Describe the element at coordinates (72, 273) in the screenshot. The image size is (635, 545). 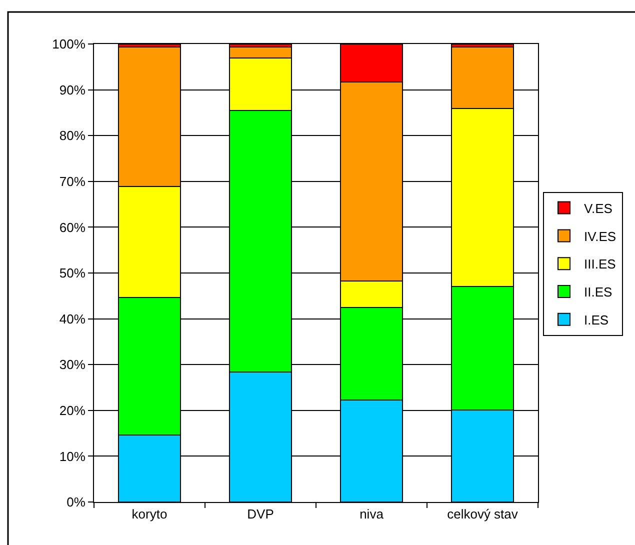
I see `y-tick-label: 50%` at that location.